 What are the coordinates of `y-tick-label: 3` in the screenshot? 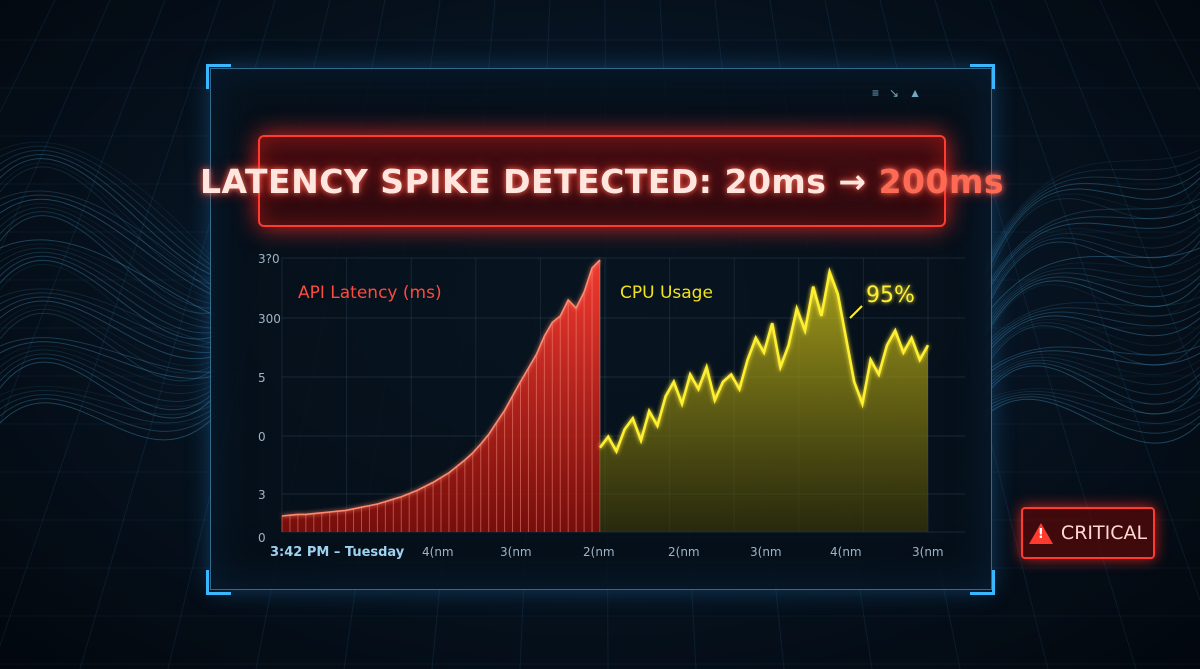 It's located at (262, 495).